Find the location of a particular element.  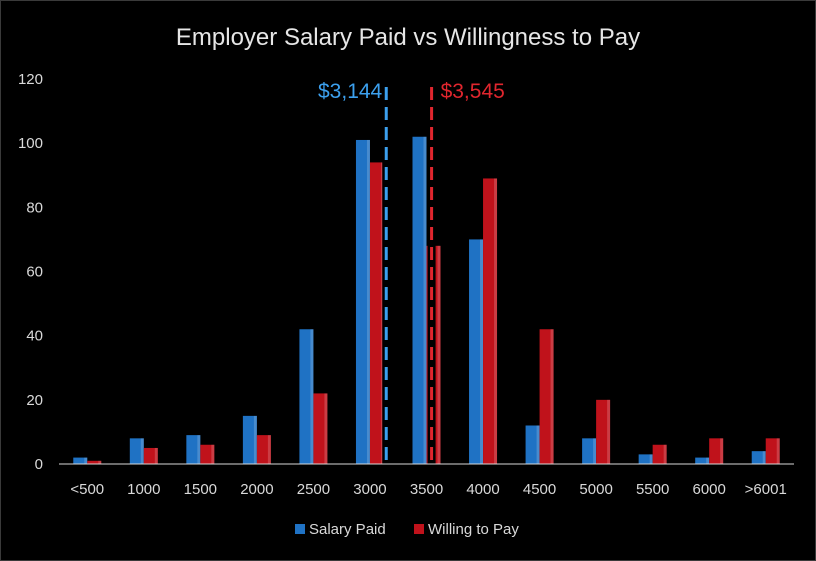

mean-label: $3,144 is located at coordinates (350, 91).